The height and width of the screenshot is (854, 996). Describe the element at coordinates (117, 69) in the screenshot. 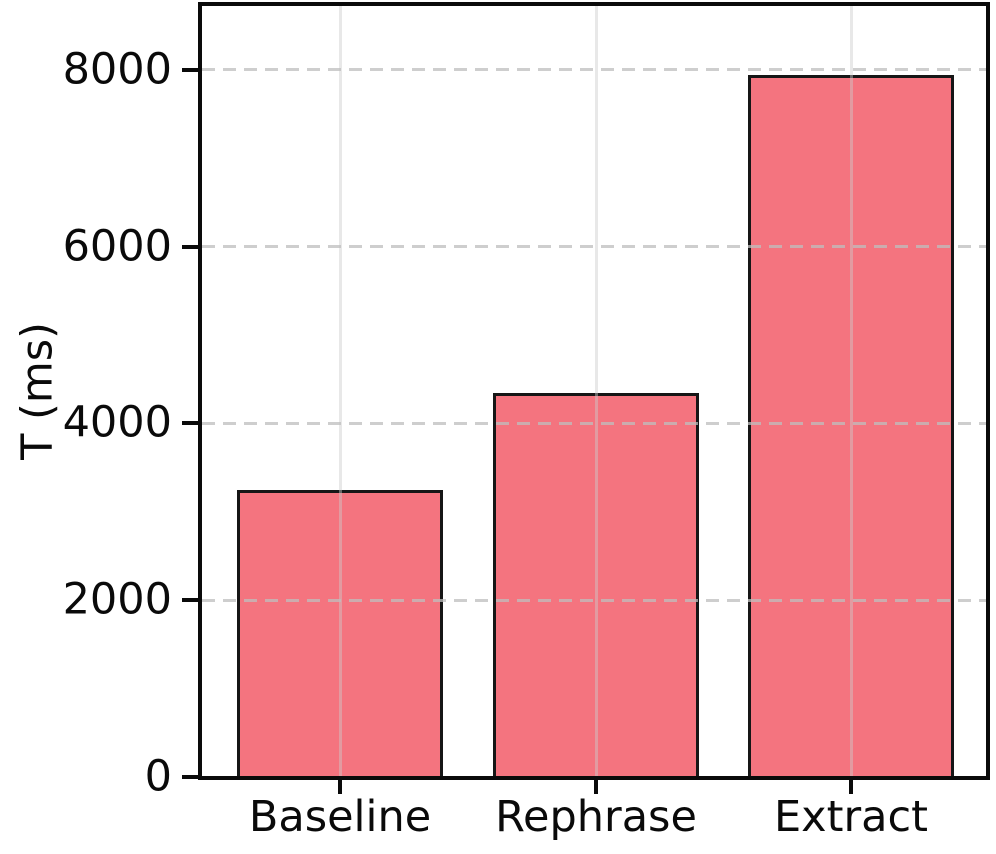

I see `y-tick-label-8000: 8000` at that location.